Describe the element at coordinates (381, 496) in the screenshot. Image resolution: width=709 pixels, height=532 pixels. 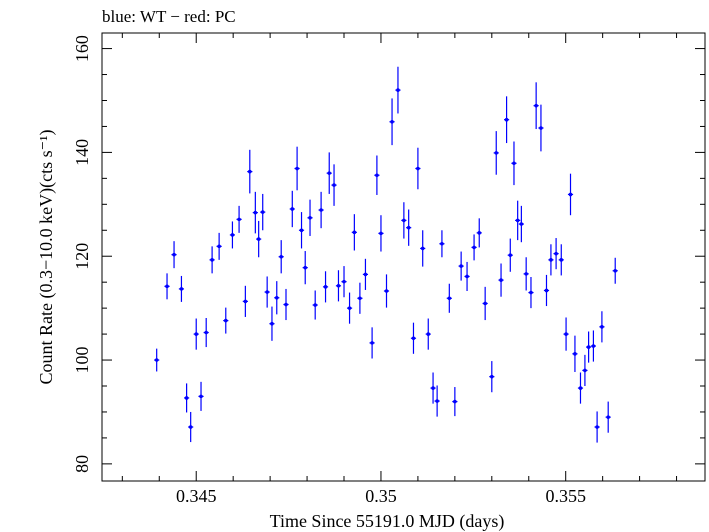
I see `x-tick-label: 0.35` at that location.